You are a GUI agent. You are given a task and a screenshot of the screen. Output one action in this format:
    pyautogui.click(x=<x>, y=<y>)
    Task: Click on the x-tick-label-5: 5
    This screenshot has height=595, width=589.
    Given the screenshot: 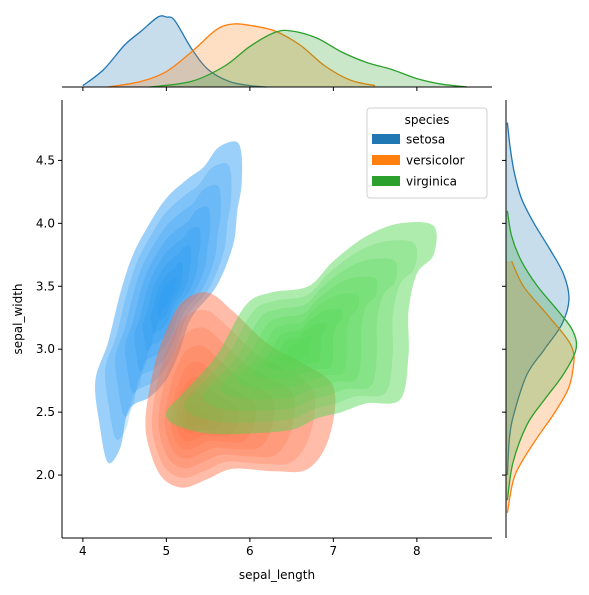 What is the action you would take?
    pyautogui.click(x=167, y=551)
    